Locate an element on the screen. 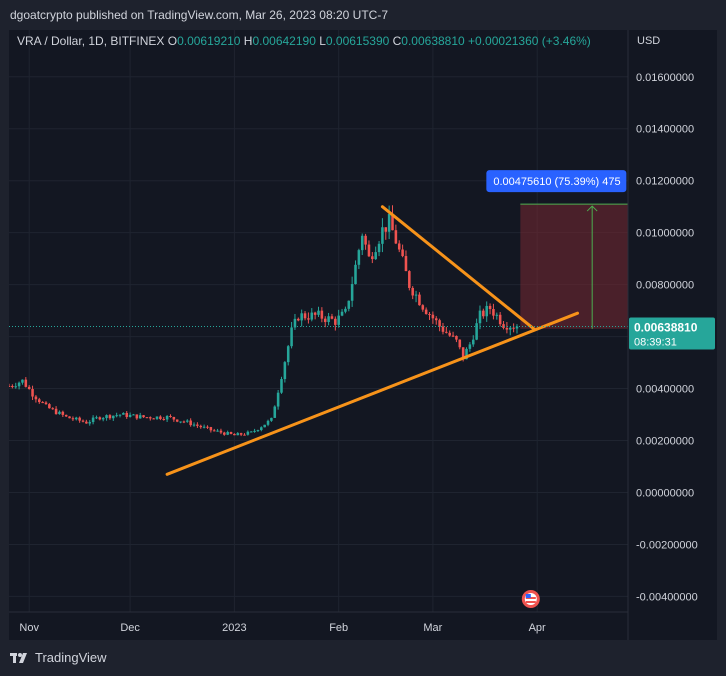  x-tick-label: Apr is located at coordinates (537, 628).